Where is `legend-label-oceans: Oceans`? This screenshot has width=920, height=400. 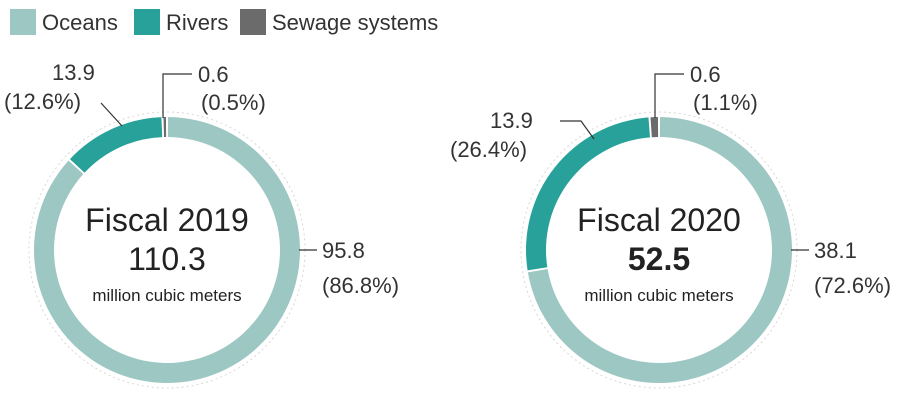 legend-label-oceans: Oceans is located at coordinates (80, 22).